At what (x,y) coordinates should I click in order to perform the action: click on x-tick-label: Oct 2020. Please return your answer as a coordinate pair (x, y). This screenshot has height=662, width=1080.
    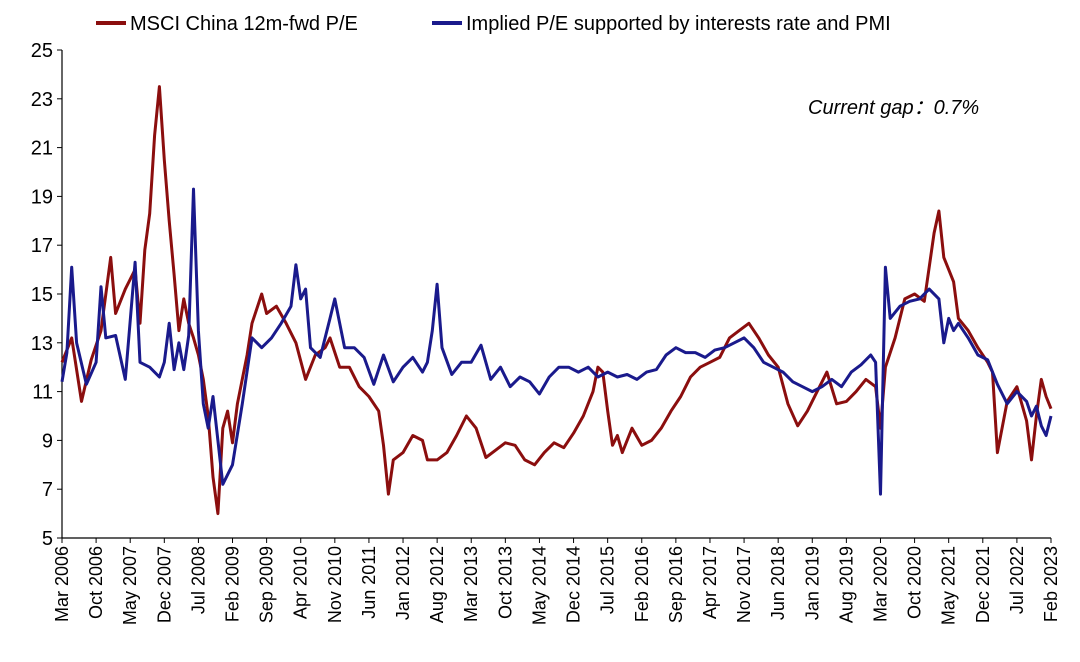
    Looking at the image, I should click on (915, 582).